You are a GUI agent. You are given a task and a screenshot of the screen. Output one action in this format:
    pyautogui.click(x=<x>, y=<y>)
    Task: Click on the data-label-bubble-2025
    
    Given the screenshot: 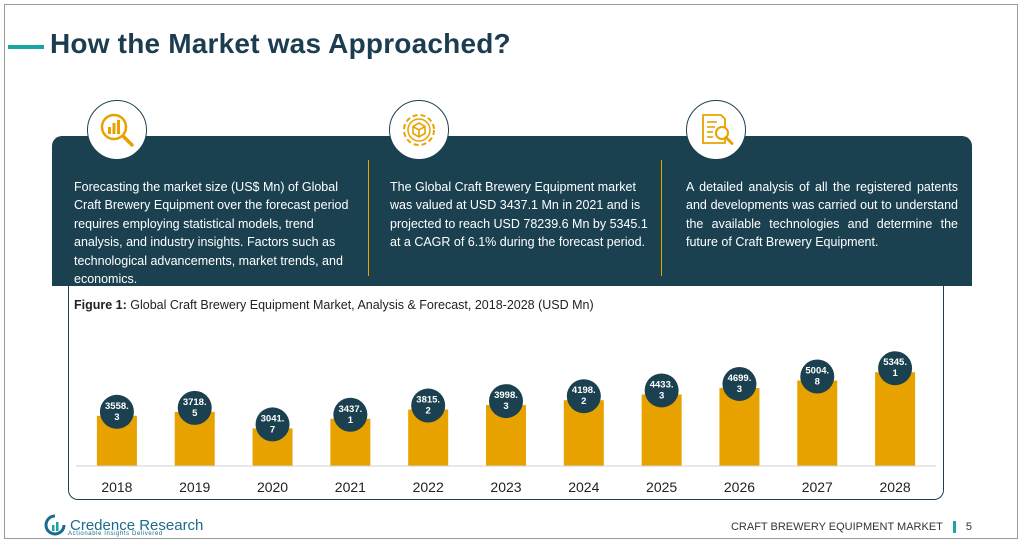 What is the action you would take?
    pyautogui.click(x=661, y=390)
    